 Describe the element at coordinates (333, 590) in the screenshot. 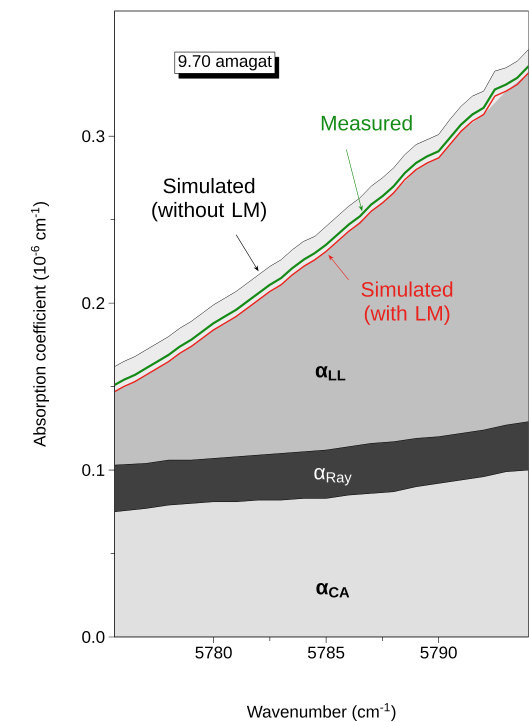

I see `series-label: α$_{CA}$` at that location.